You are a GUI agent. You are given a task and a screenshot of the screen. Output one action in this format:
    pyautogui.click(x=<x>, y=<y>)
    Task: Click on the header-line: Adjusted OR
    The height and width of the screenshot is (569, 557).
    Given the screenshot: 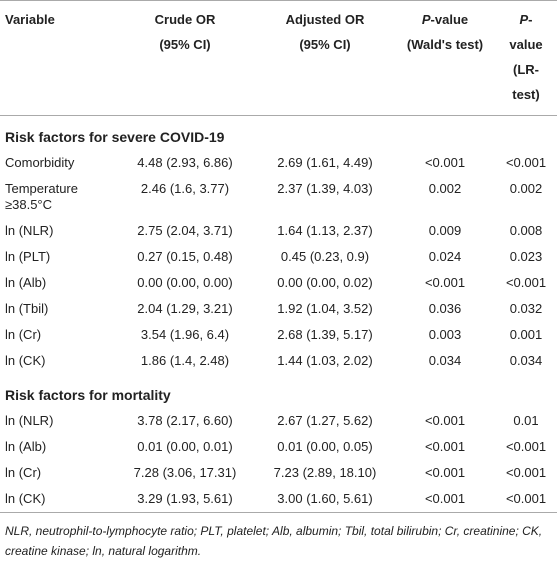 What is the action you would take?
    pyautogui.click(x=325, y=19)
    